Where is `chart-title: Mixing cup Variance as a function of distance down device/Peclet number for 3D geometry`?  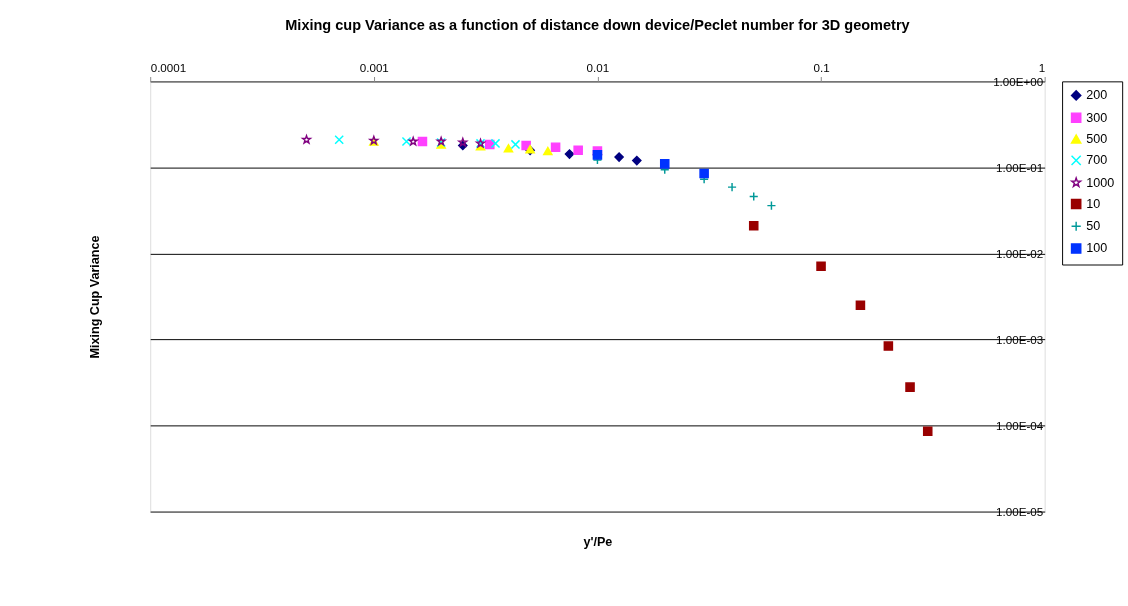 chart-title: Mixing cup Variance as a function of distance down device/Peclet number for 3D geometry is located at coordinates (597, 25).